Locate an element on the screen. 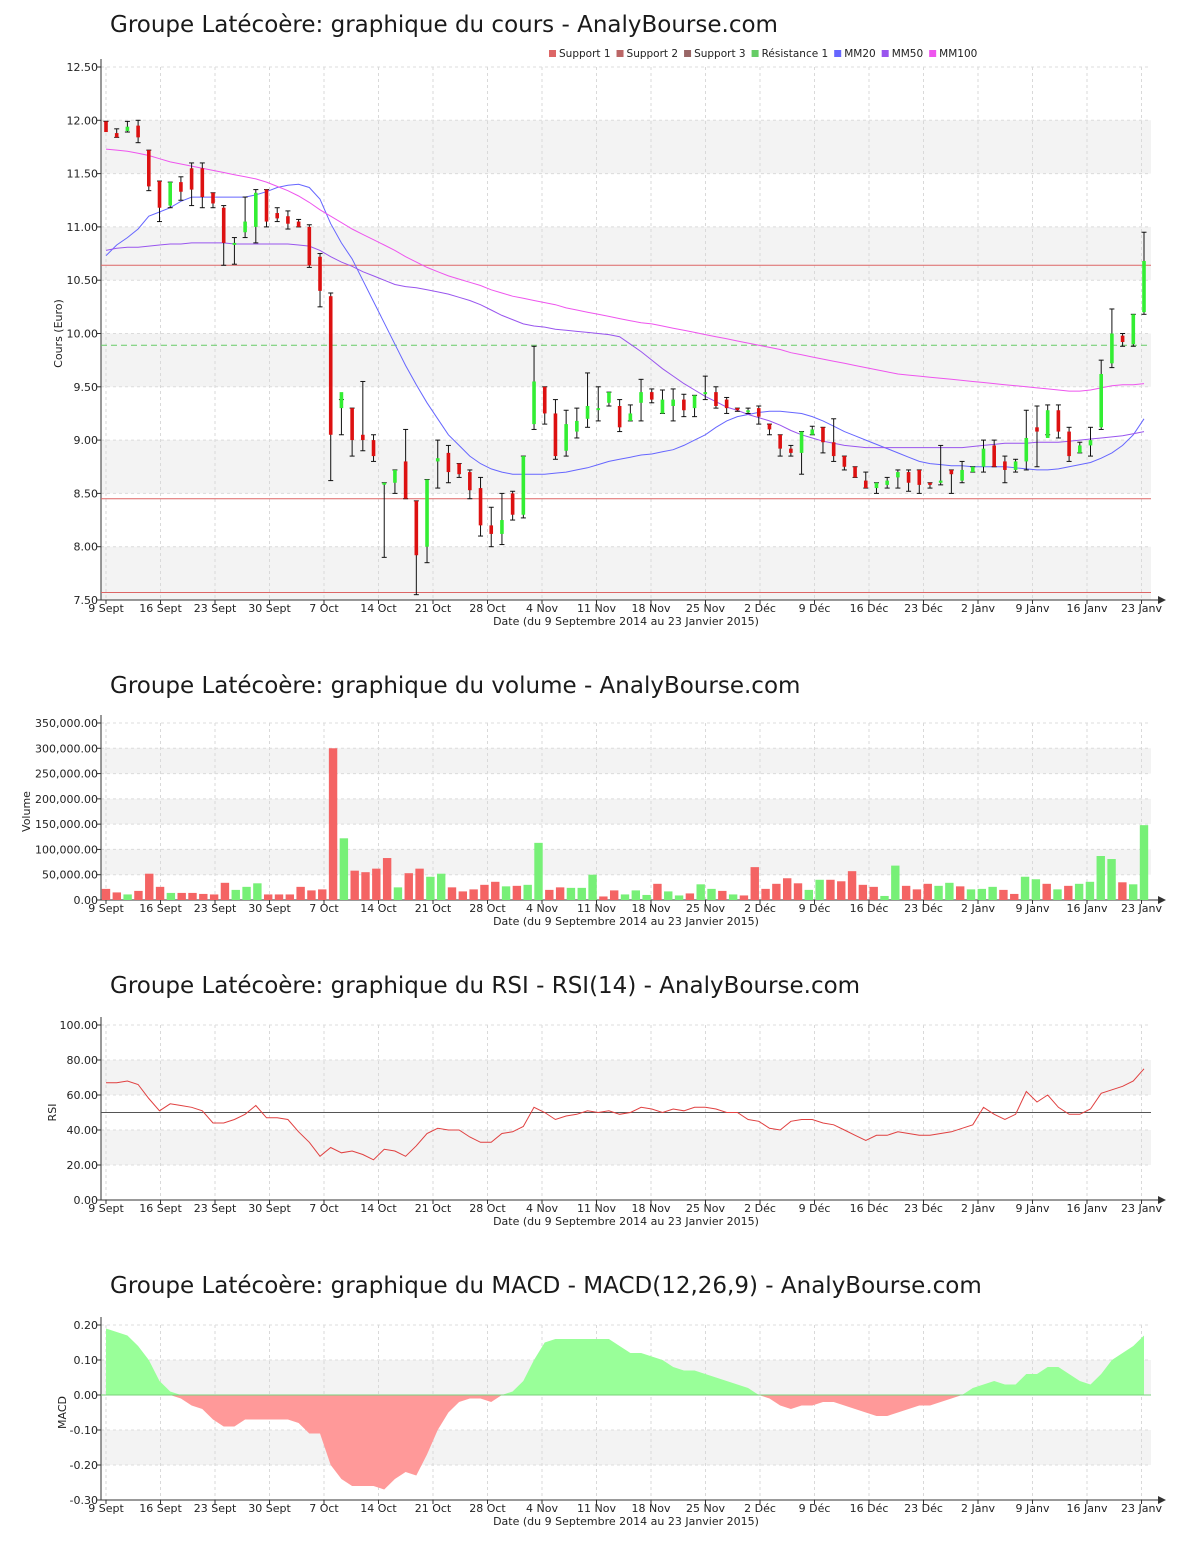 This screenshot has width=1200, height=1550. x-tick-label: 28 Oct is located at coordinates (487, 908).